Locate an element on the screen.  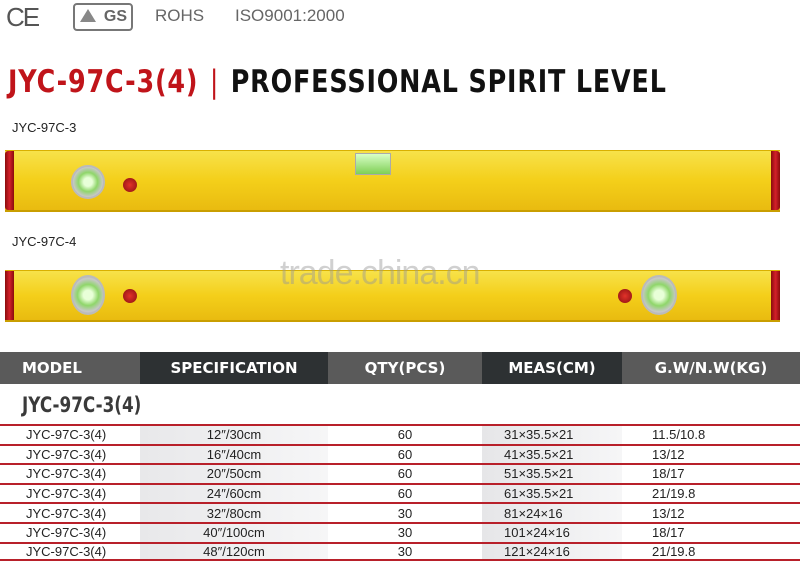
cell-specification: 24″/60cm is located at coordinates (234, 493).